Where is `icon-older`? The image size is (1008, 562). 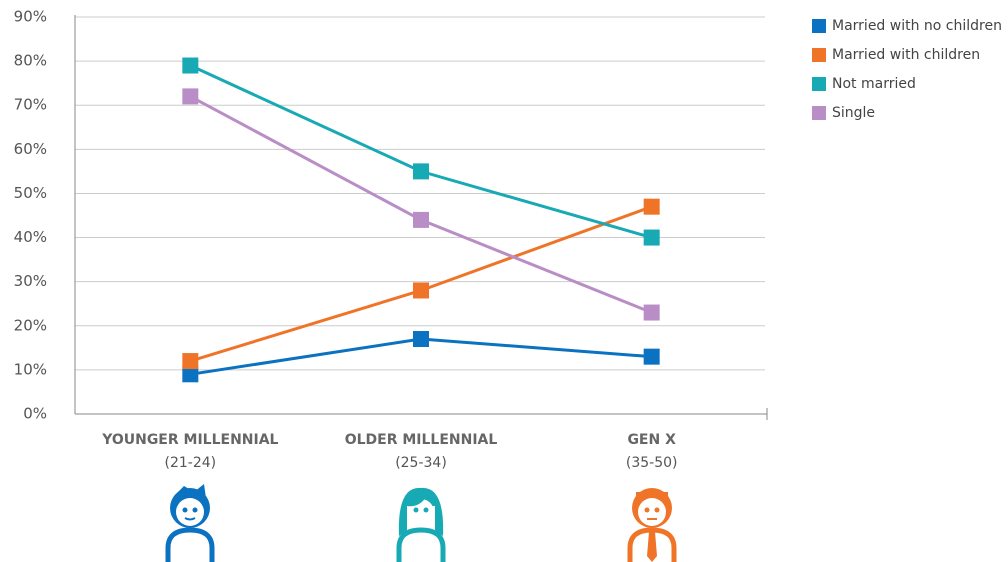
icon-older is located at coordinates (421, 524).